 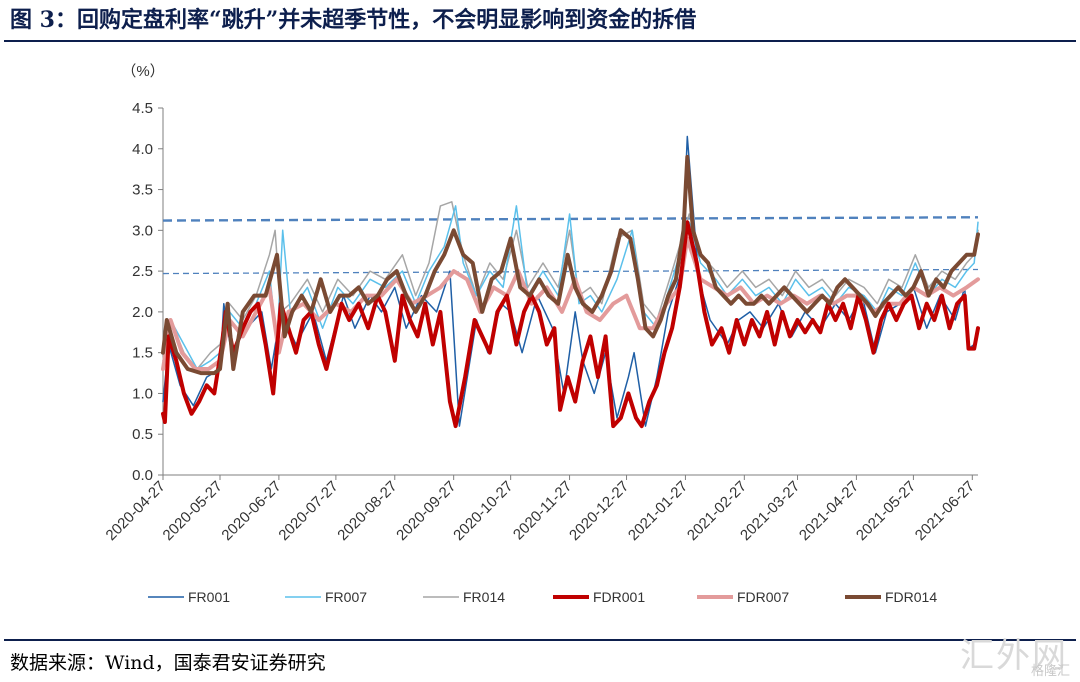 I want to click on x-tick-label: 2020-07-27, so click(x=308, y=511).